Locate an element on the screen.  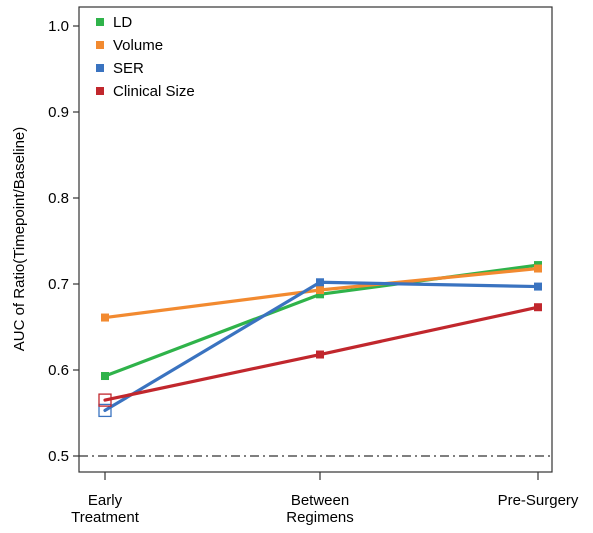
series-volume is located at coordinates (321, 293).